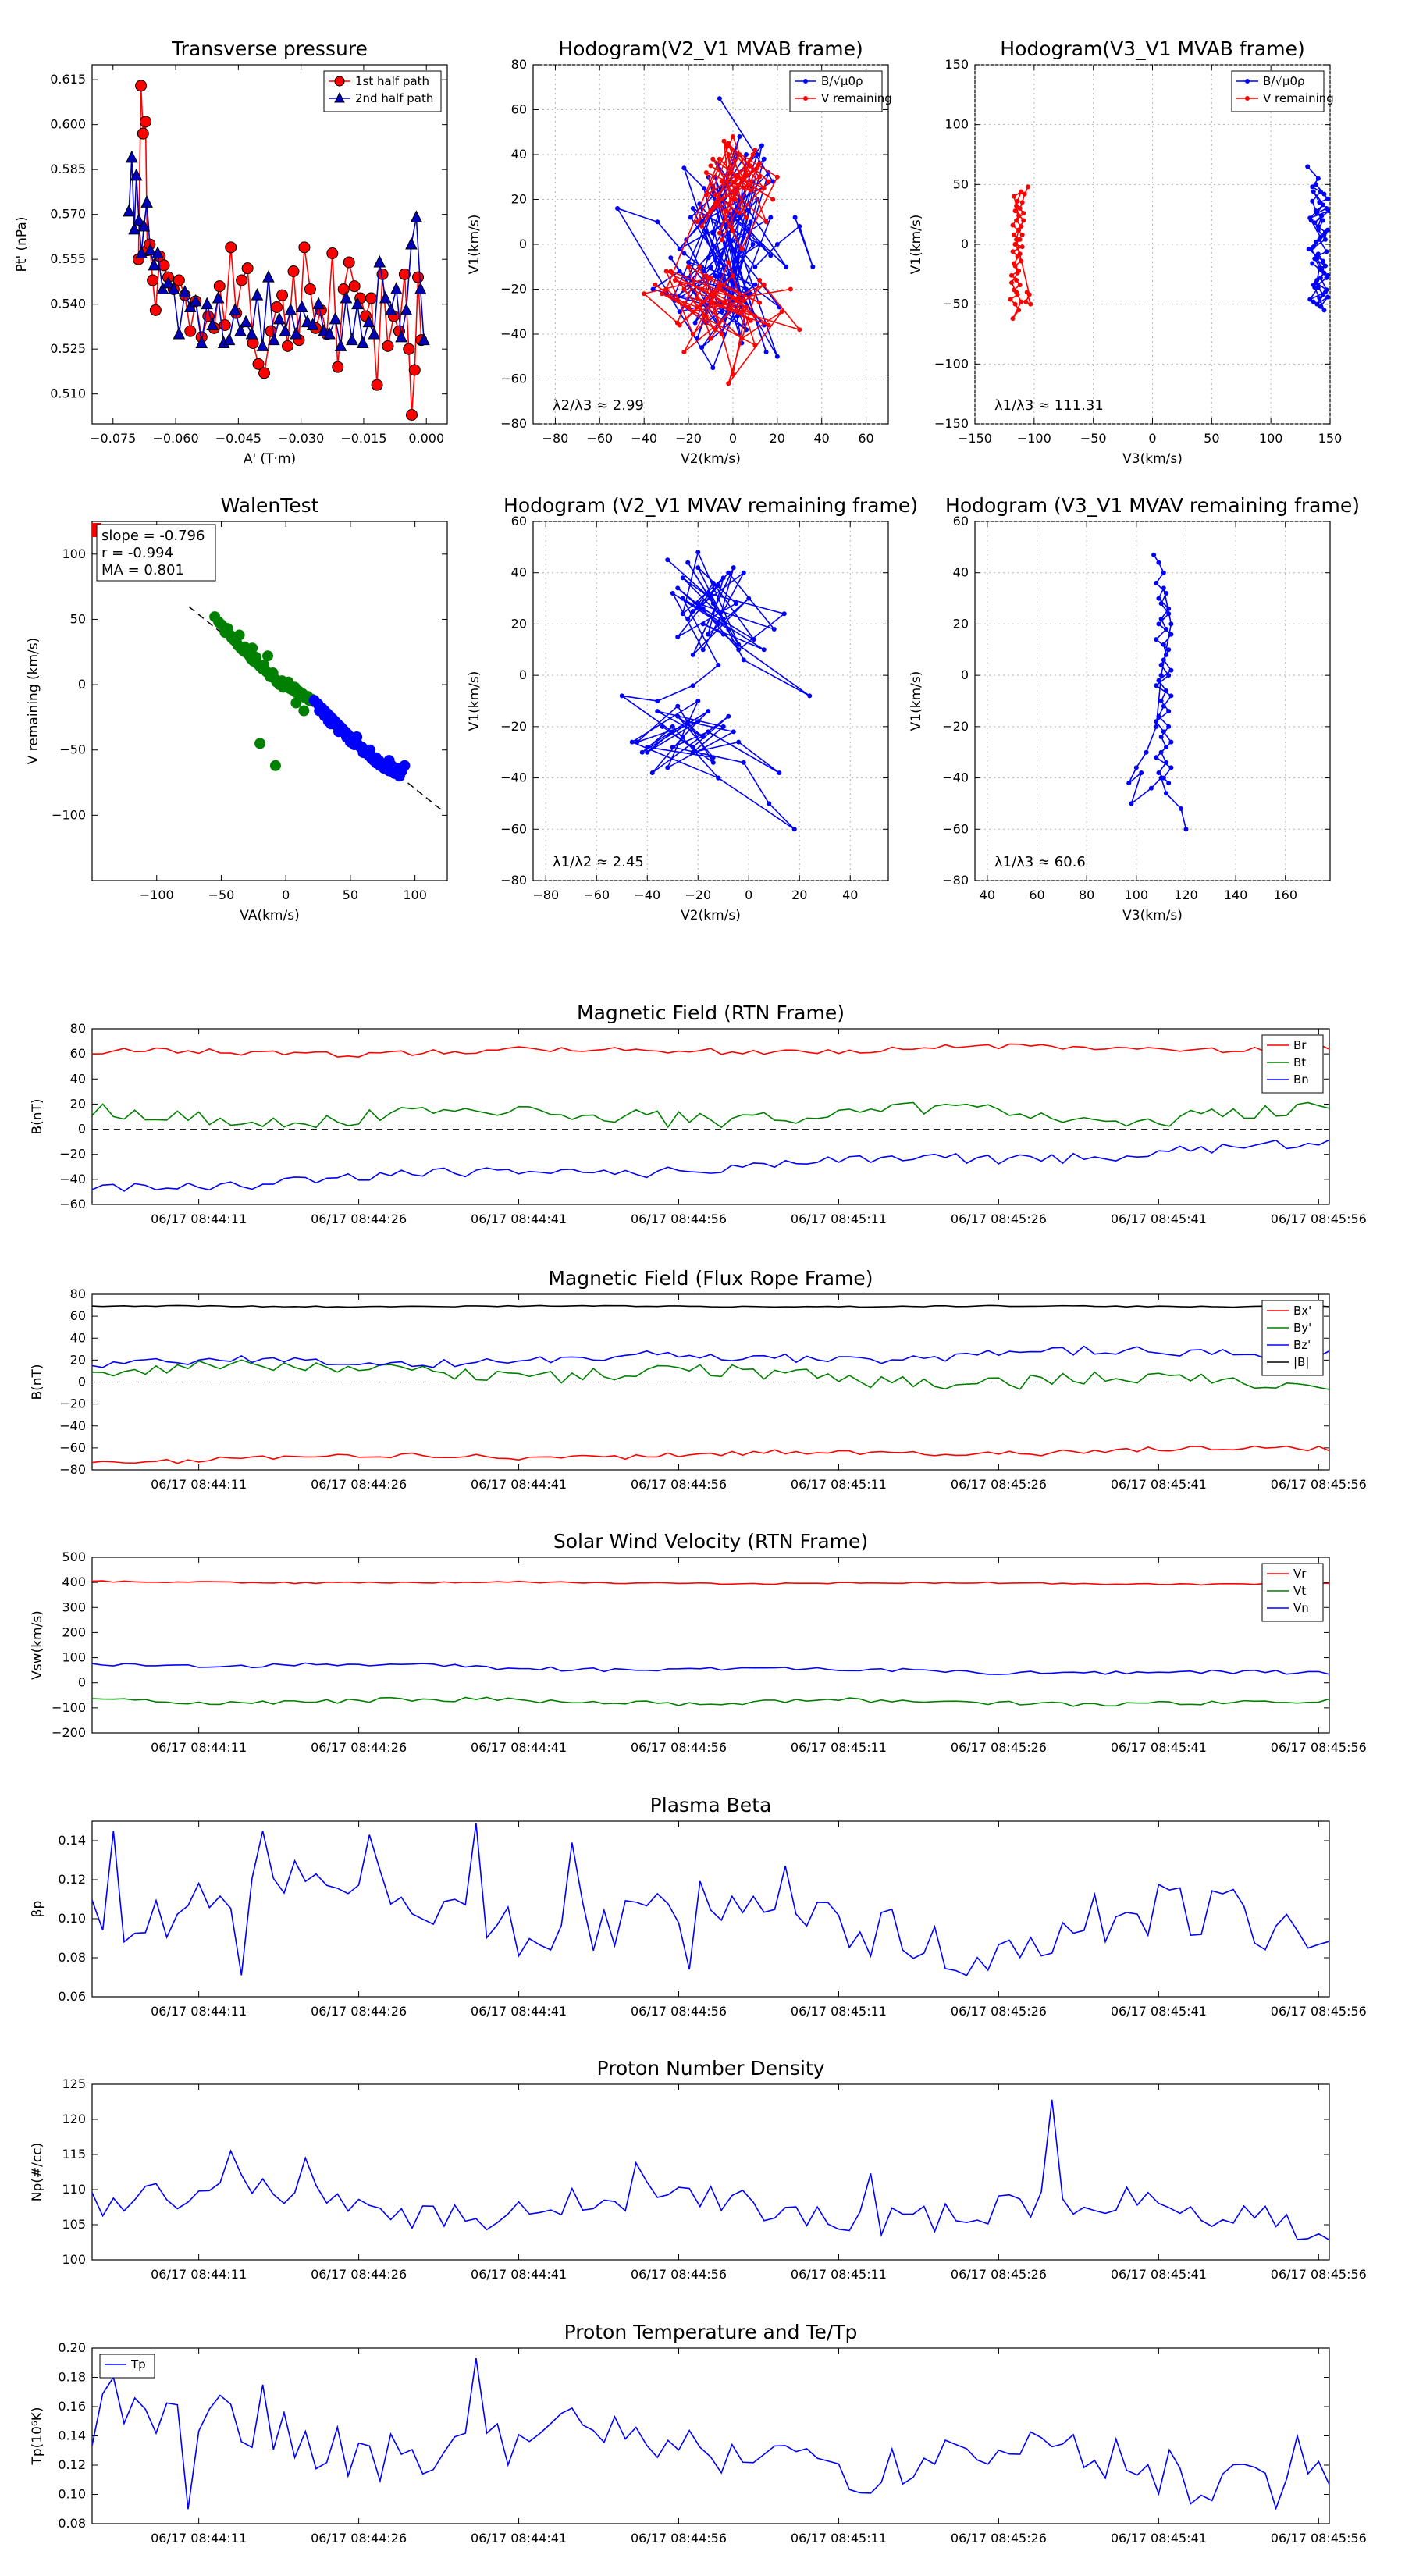 Image resolution: width=1405 pixels, height=2576 pixels. I want to click on y-tick-label: −200, so click(69, 1732).